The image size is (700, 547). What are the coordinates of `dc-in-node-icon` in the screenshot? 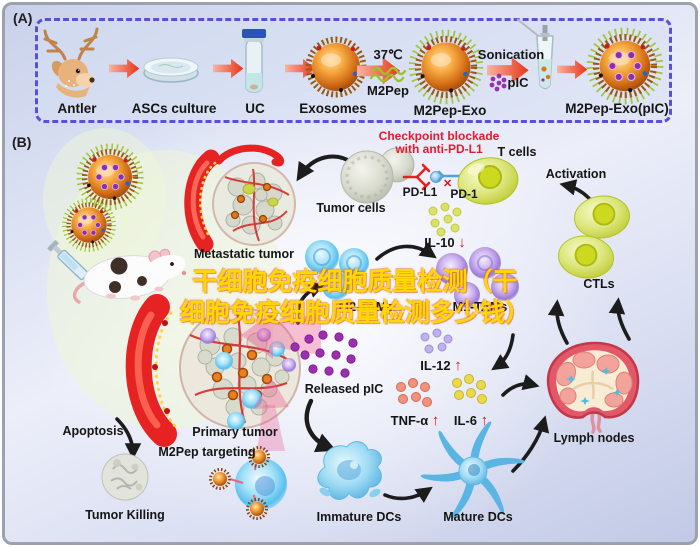 It's located at (594, 386).